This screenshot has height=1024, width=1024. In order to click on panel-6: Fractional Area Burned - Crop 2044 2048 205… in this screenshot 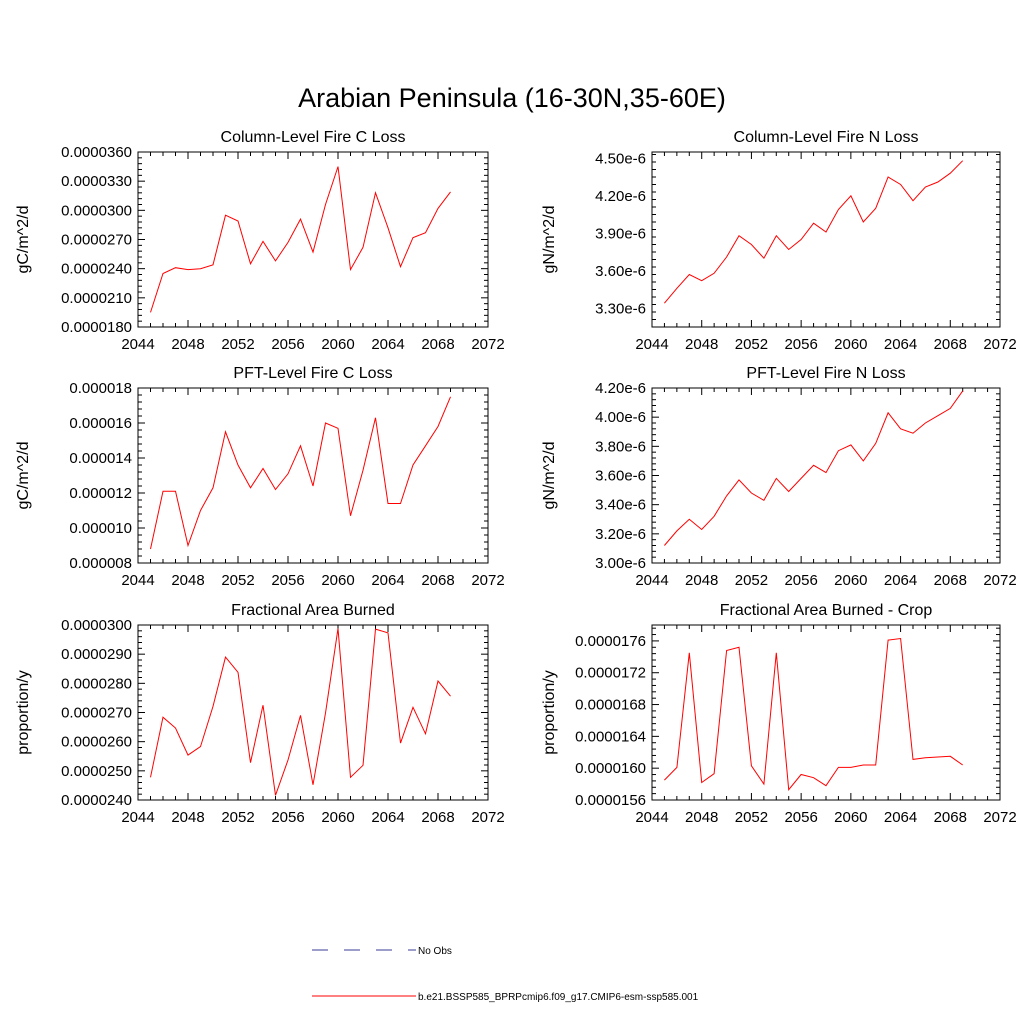, I will do `click(779, 714)`.